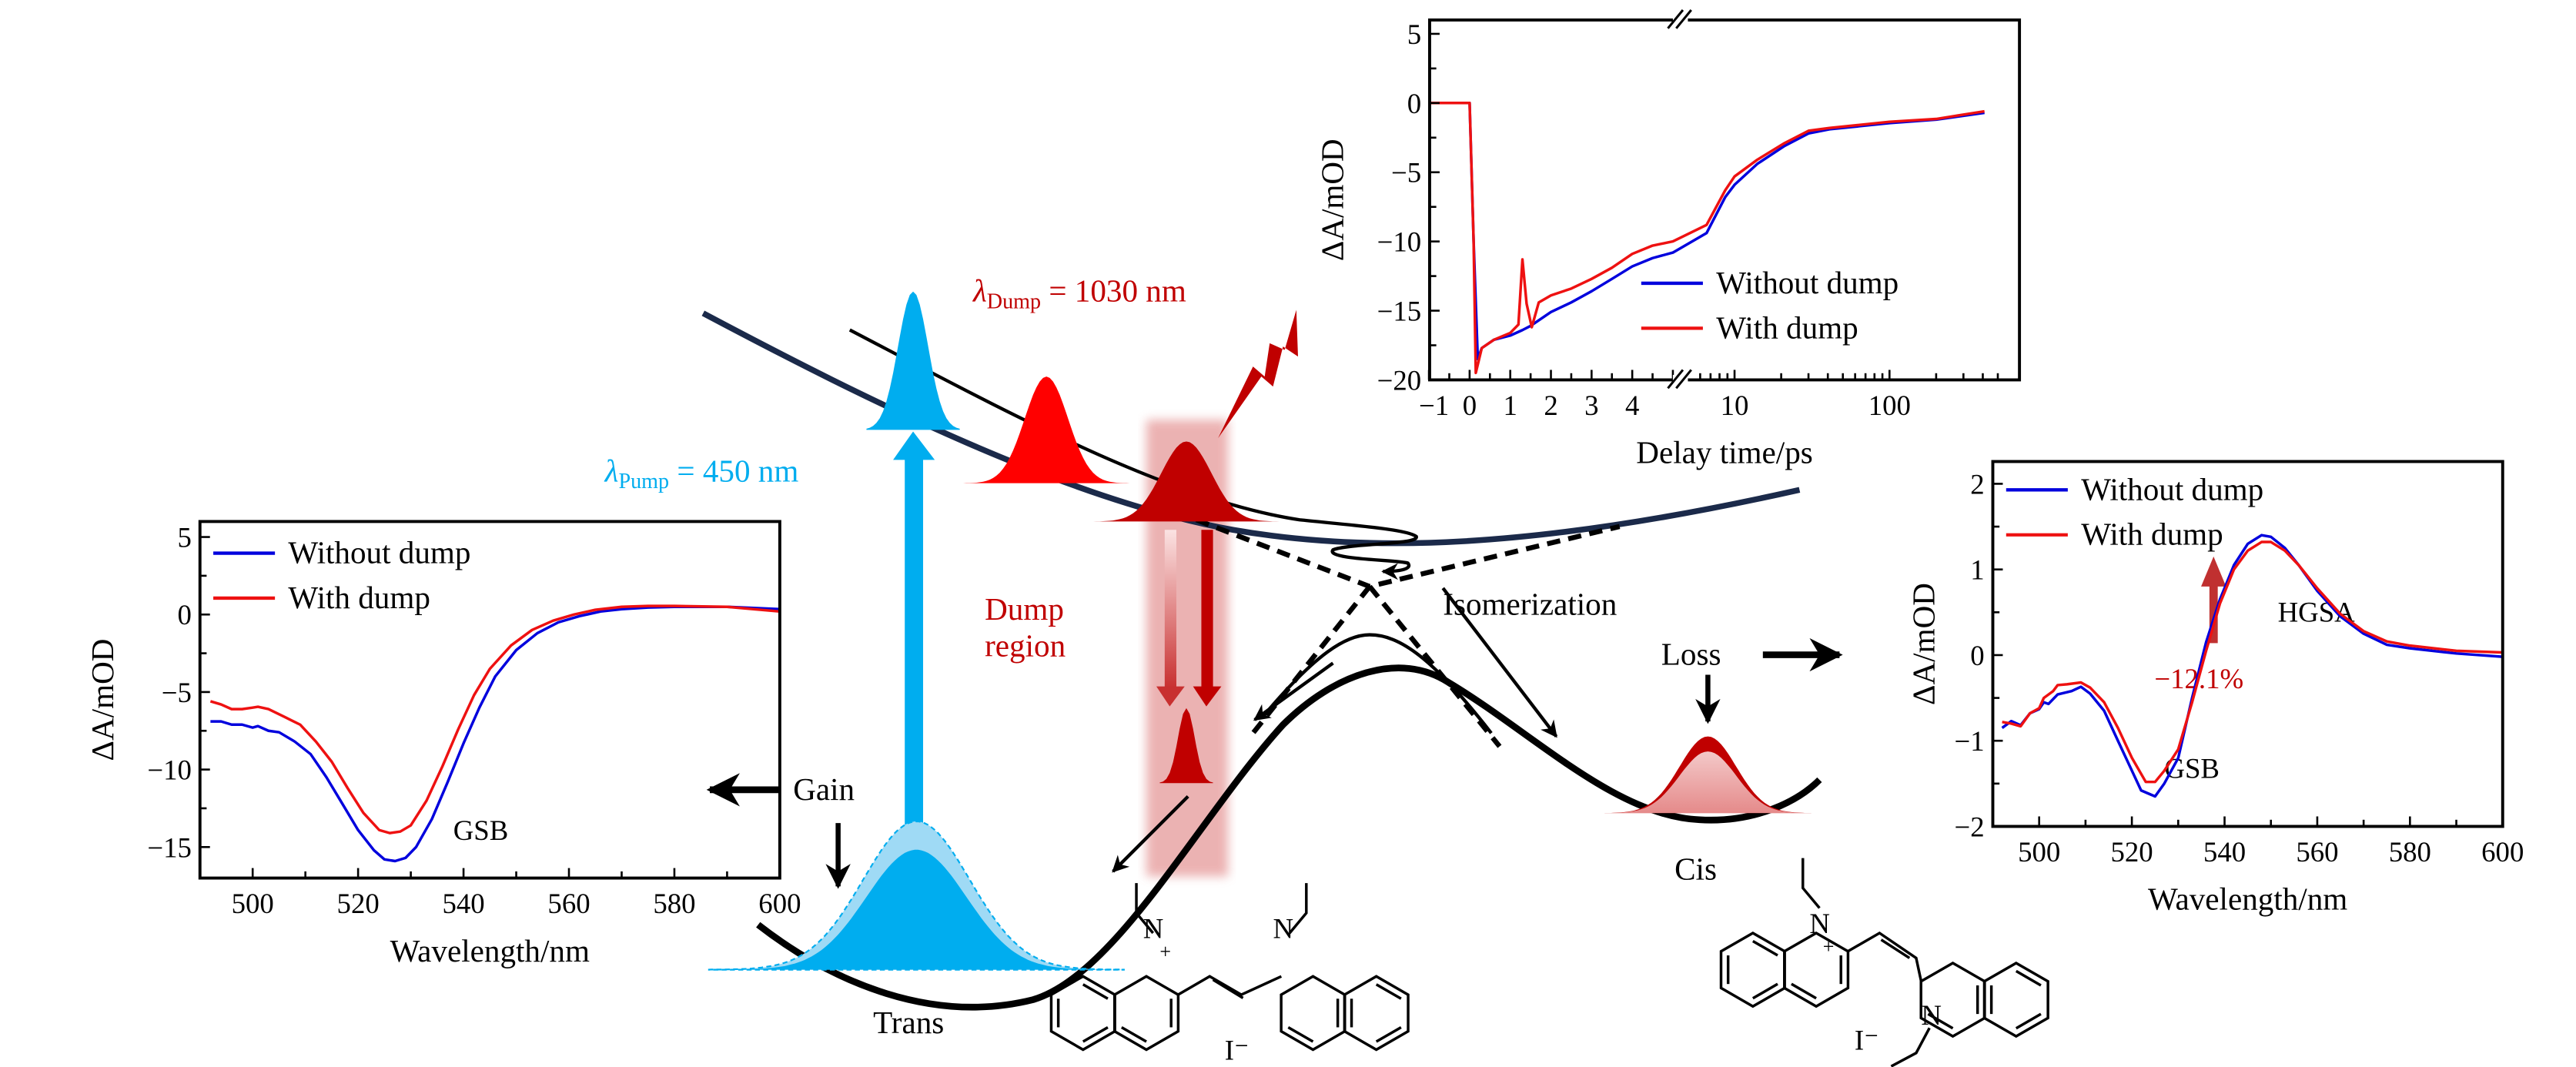 The image size is (2576, 1067). Describe the element at coordinates (1230, 968) in the screenshot. I see `trans-molecule-structure` at that location.